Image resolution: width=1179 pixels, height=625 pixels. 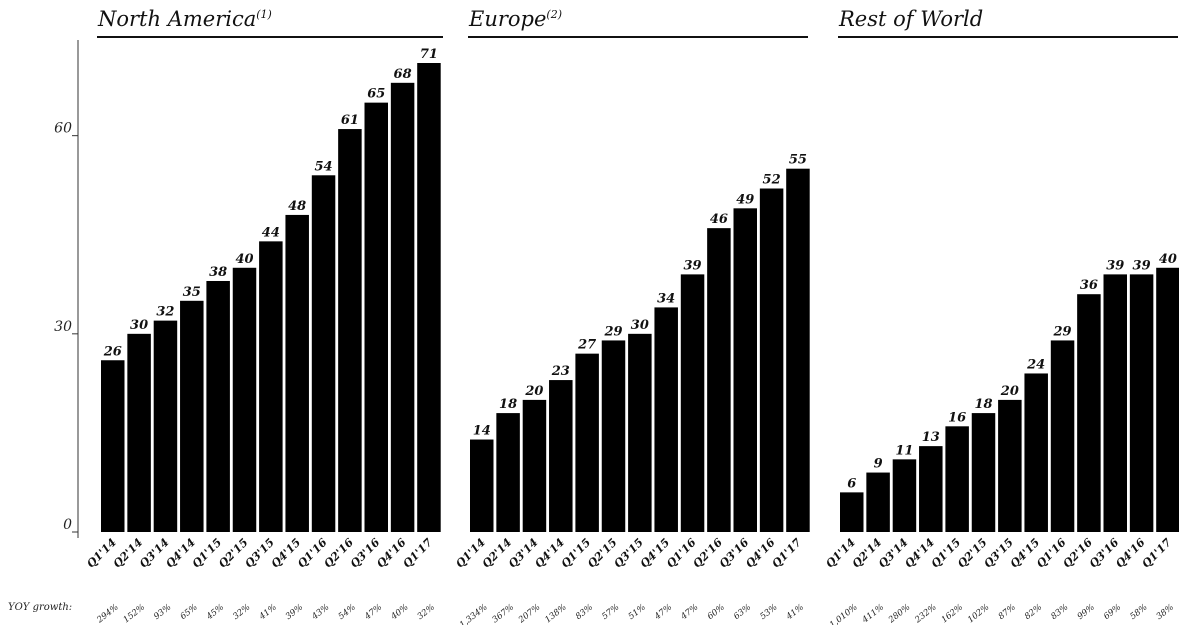 I want to click on bar-value-label: 65, so click(x=376, y=94).